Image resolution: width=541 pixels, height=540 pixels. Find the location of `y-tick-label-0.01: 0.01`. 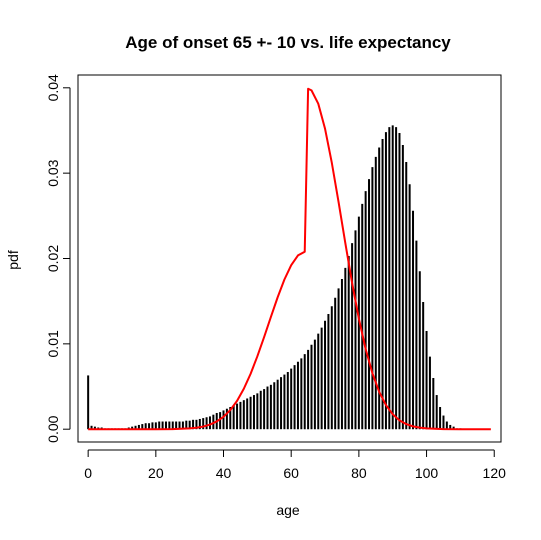

y-tick-label-0.01: 0.01 is located at coordinates (53, 343).